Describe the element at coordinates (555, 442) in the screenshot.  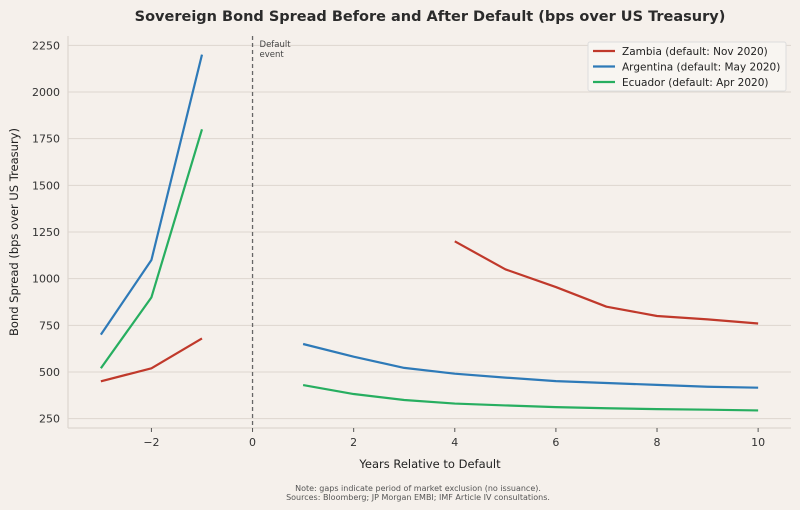
I see `x-tick-label: 6` at that location.